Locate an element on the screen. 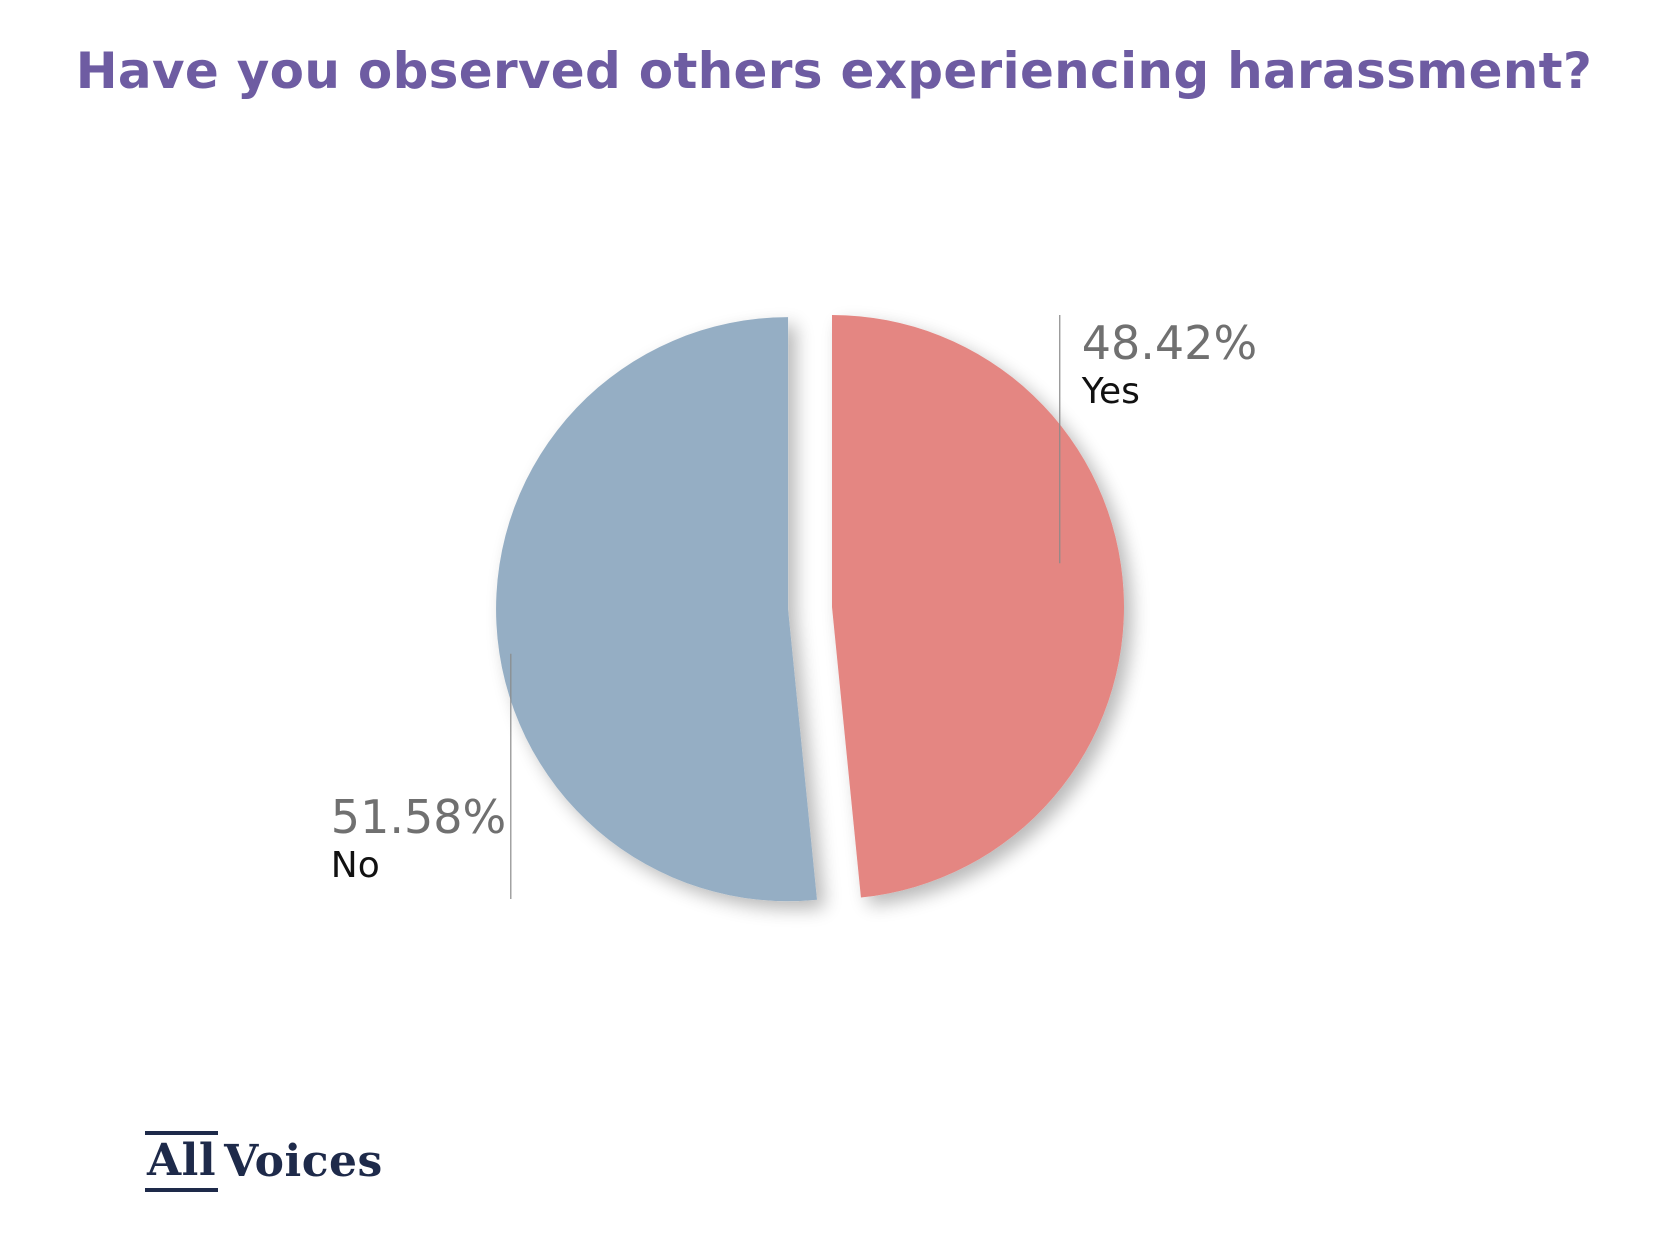 The height and width of the screenshot is (1250, 1668). logo-all: All is located at coordinates (182, 1161).